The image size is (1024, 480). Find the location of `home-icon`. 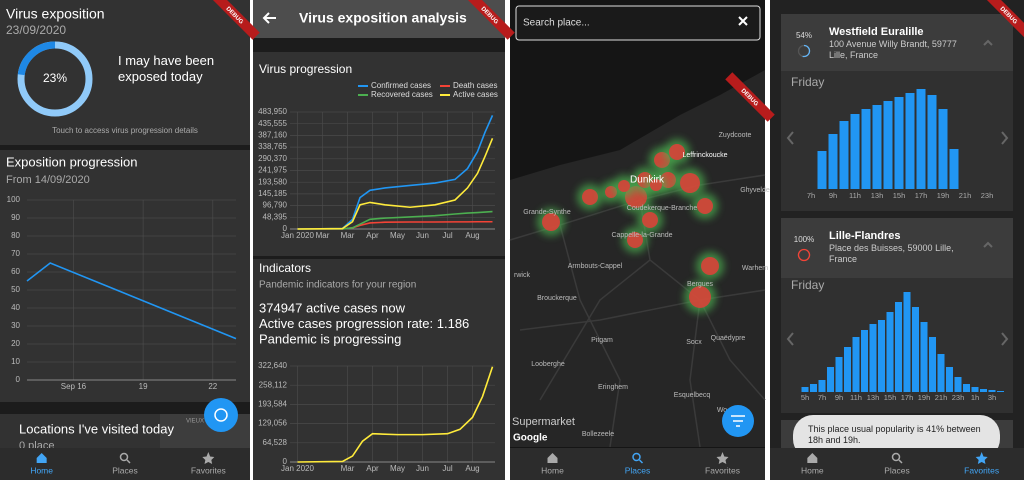

home-icon is located at coordinates (552, 458).